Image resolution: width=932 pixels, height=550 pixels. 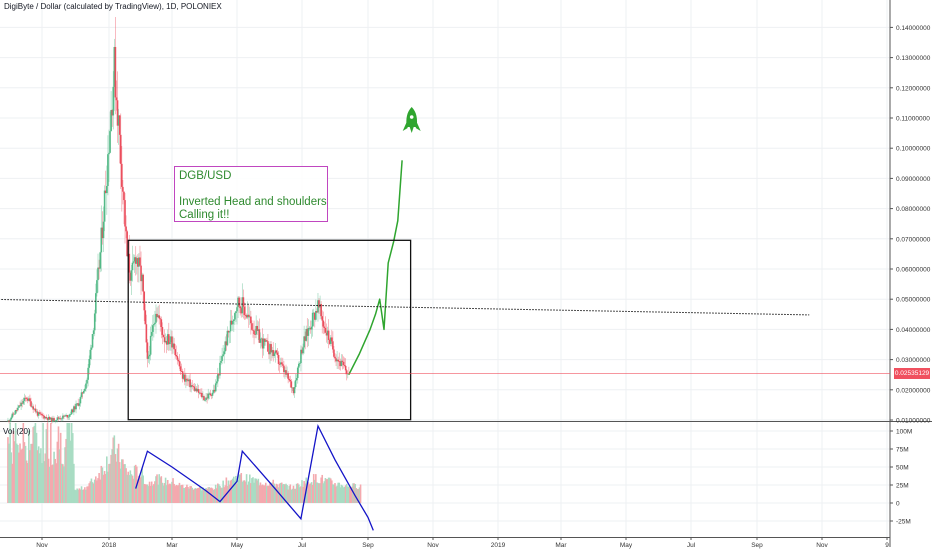 What do you see at coordinates (109, 545) in the screenshot?
I see `time-tick-label-1: 2018` at bounding box center [109, 545].